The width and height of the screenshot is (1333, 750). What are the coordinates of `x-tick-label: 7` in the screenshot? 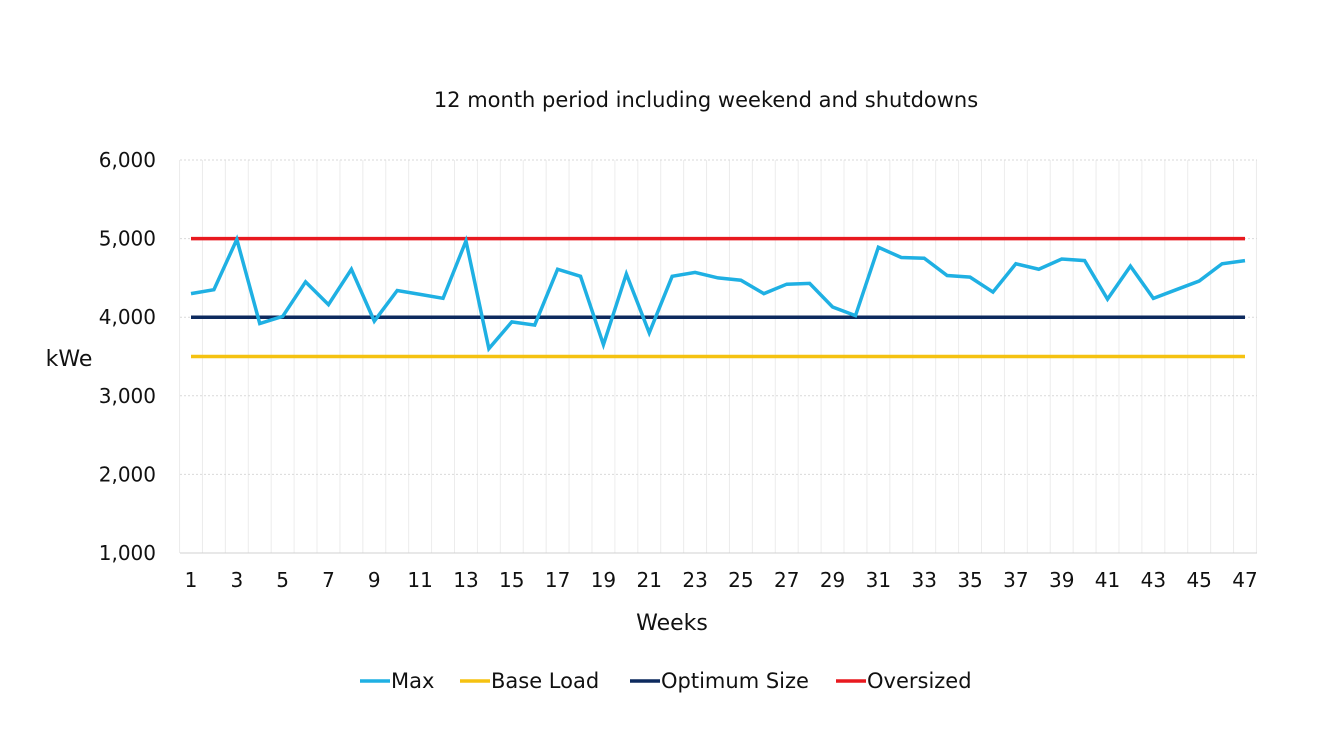 It's located at (328, 580).